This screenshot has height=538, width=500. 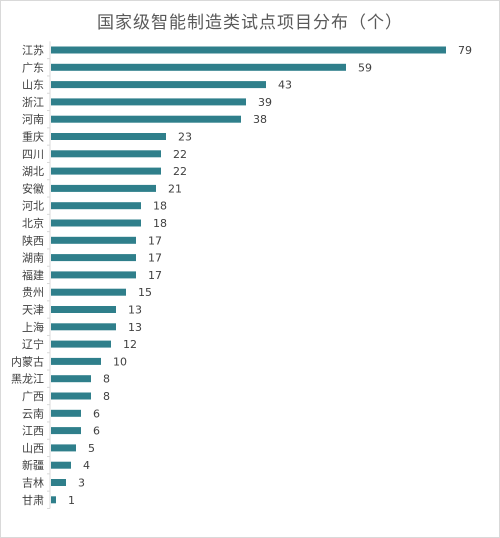 I want to click on category-label: 河南, so click(x=33, y=119).